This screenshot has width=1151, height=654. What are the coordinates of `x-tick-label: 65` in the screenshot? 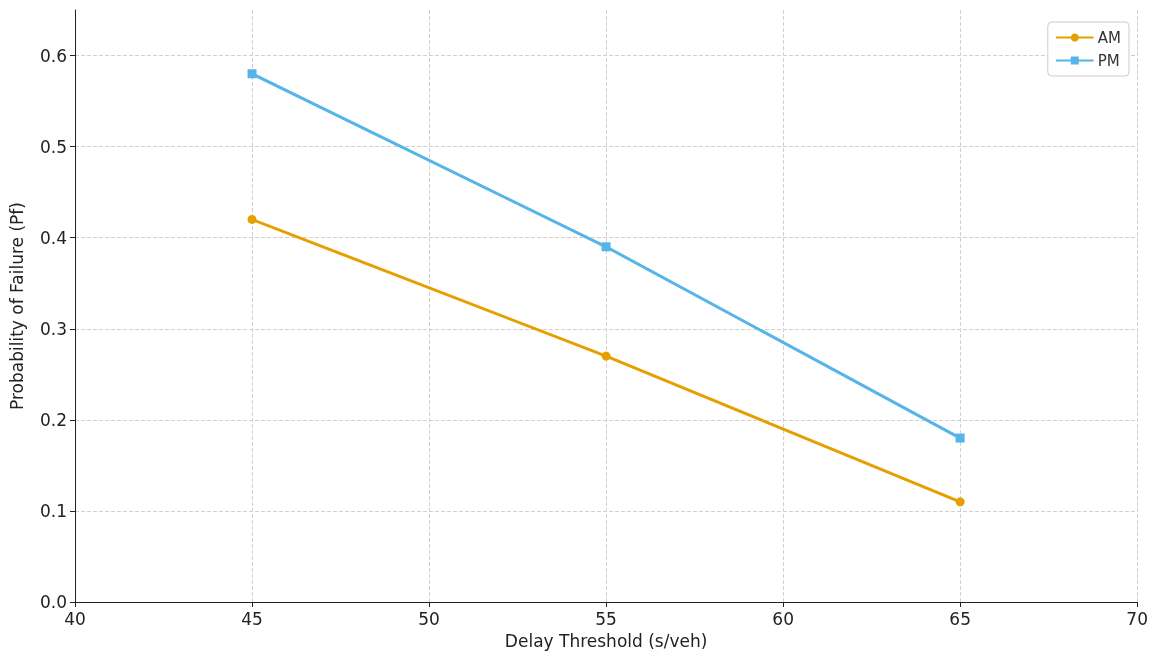 It's located at (960, 618).